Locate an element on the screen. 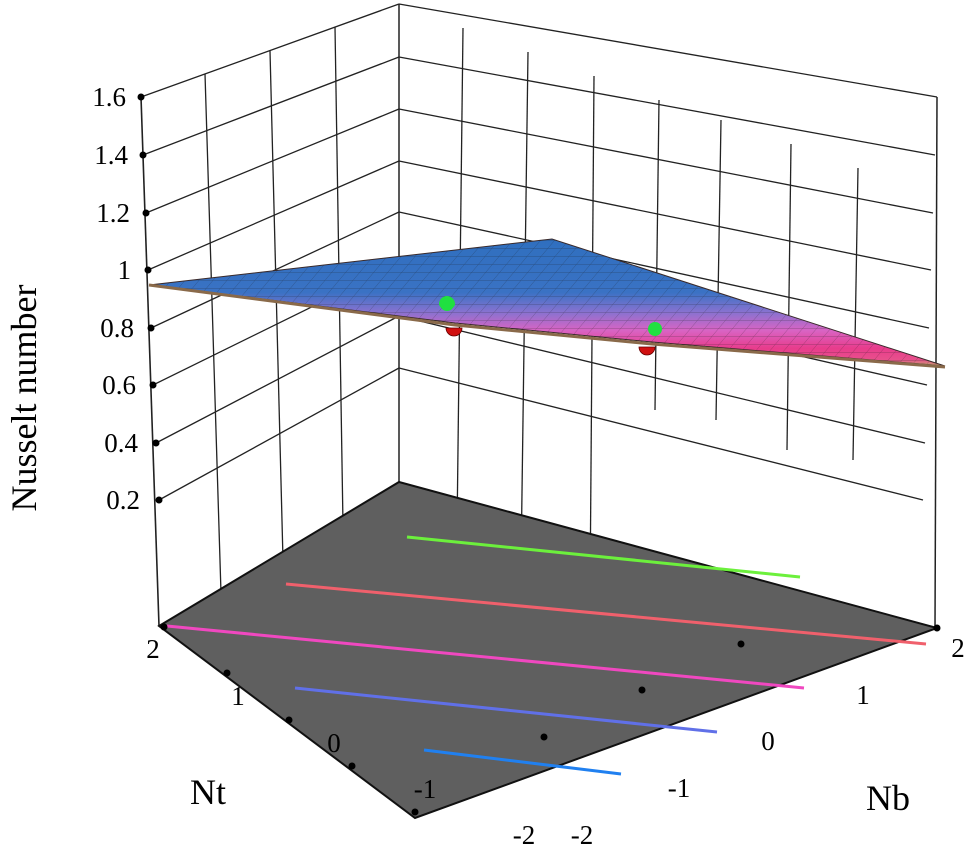  nt-tick-labels: 2 1 0 -1 -2 is located at coordinates (340, 740).